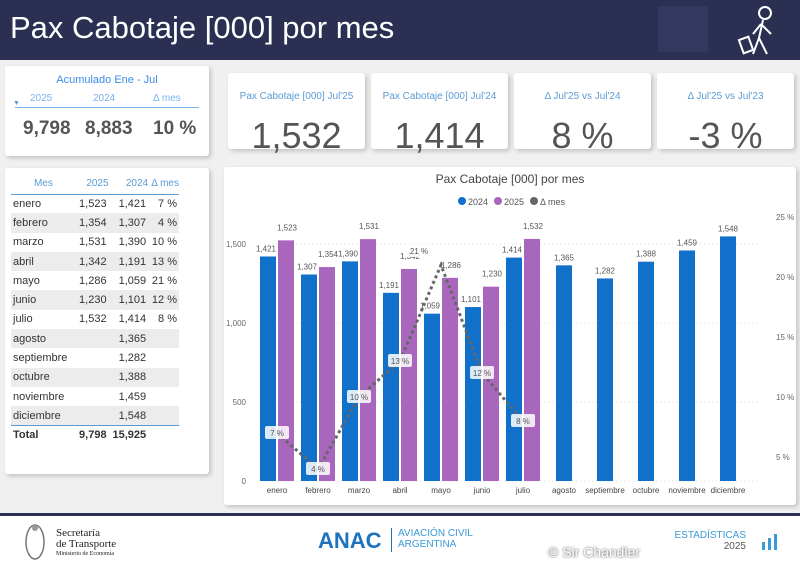  What do you see at coordinates (725, 114) in the screenshot?
I see `kpi-card: Δ Jul'25 vs Jul'23 -3 %` at bounding box center [725, 114].